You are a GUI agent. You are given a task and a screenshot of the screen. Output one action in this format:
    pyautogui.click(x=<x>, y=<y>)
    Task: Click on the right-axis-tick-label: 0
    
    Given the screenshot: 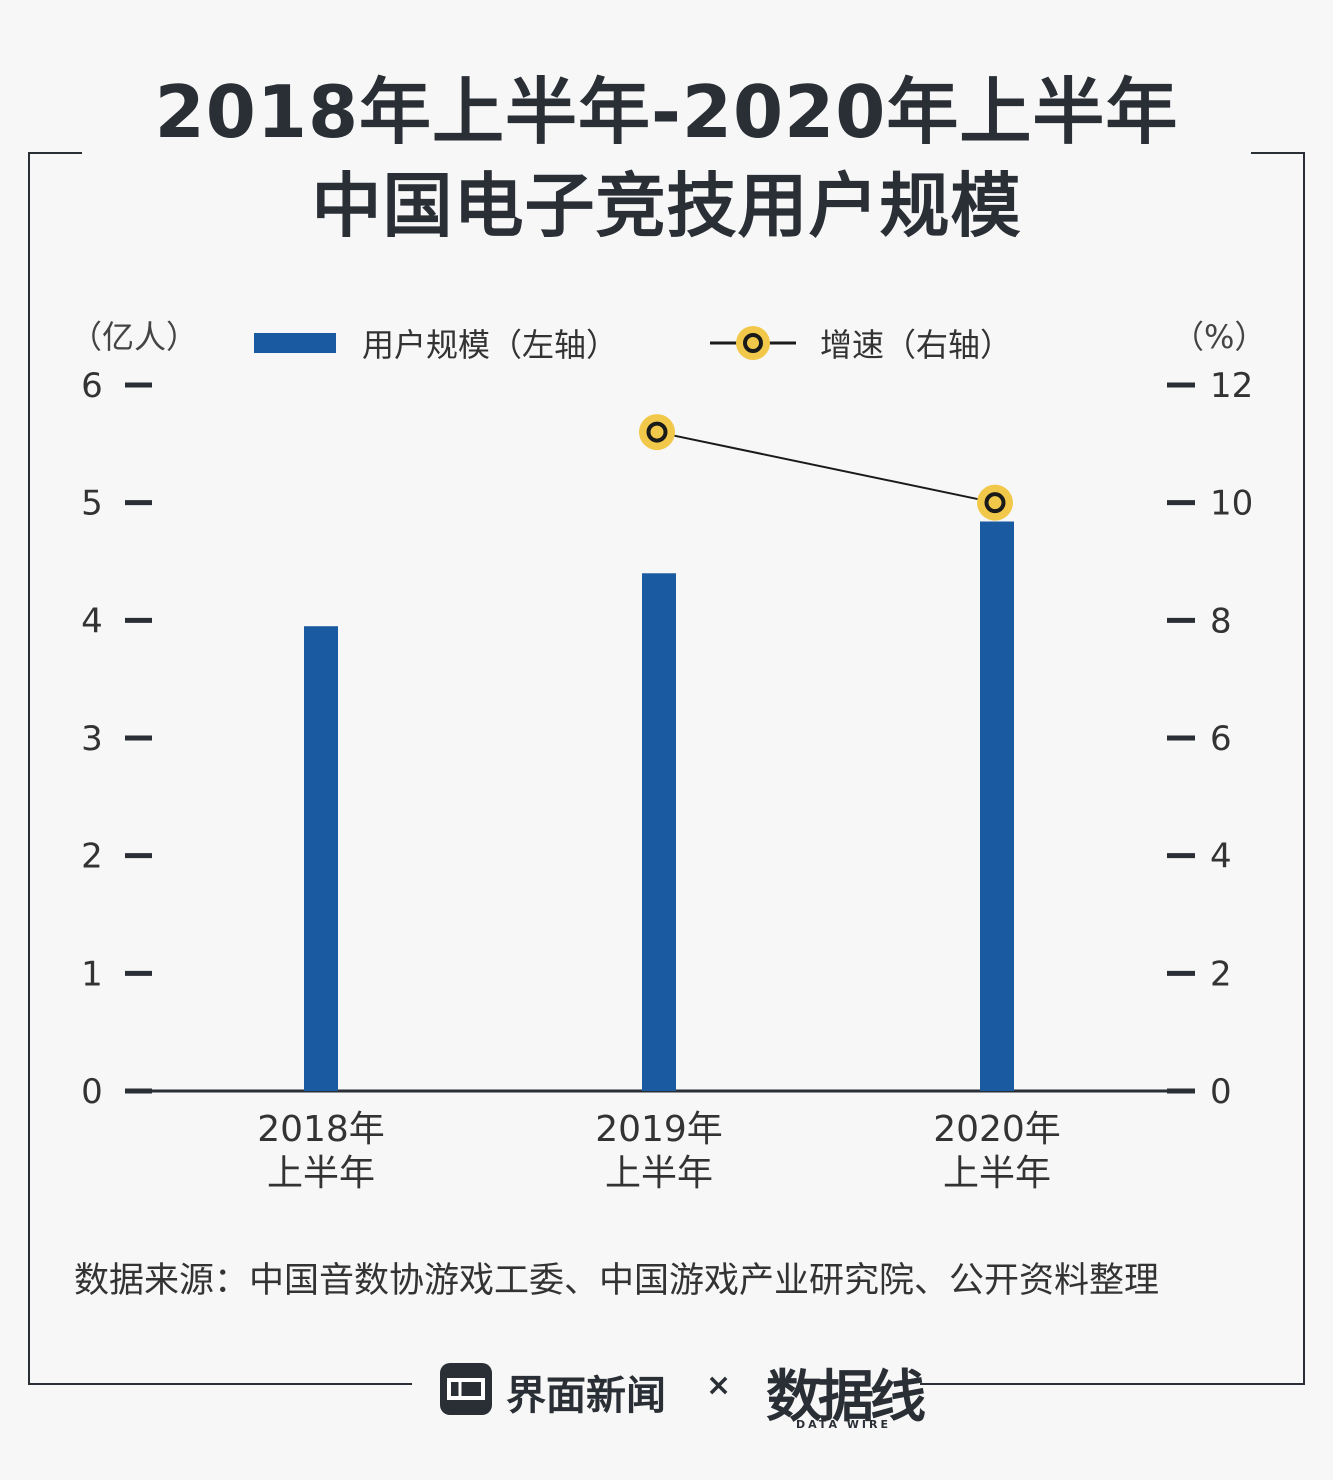 What is the action you would take?
    pyautogui.click(x=1221, y=1092)
    